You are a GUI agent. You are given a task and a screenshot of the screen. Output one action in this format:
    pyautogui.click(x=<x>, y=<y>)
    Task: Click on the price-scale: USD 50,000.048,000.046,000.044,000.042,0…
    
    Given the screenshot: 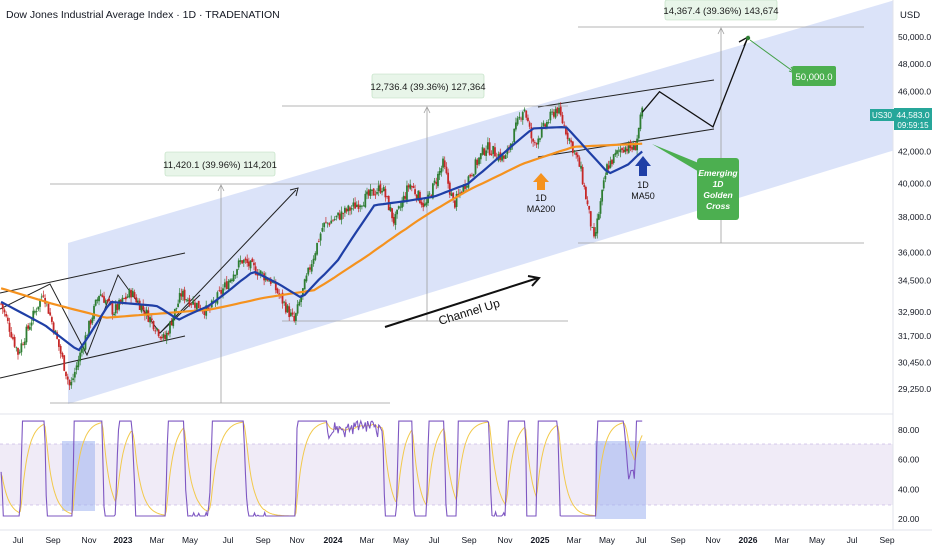 What is the action you would take?
    pyautogui.click(x=912, y=265)
    